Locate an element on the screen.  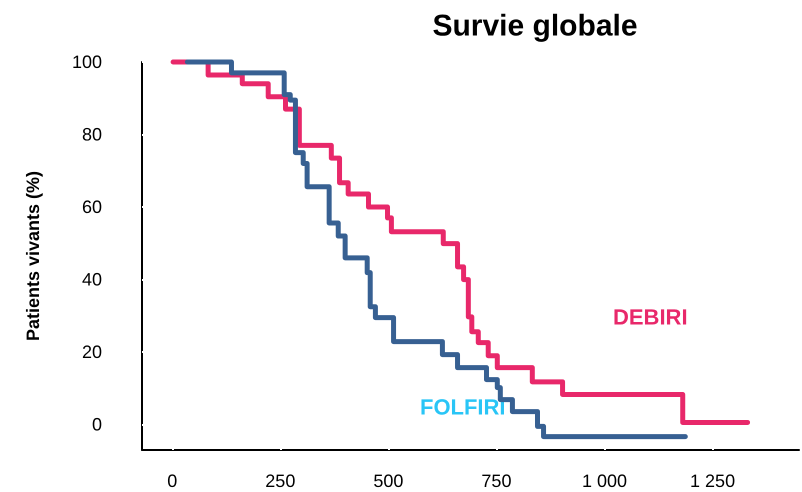
y-tick-label: 0 is located at coordinates (97, 424).